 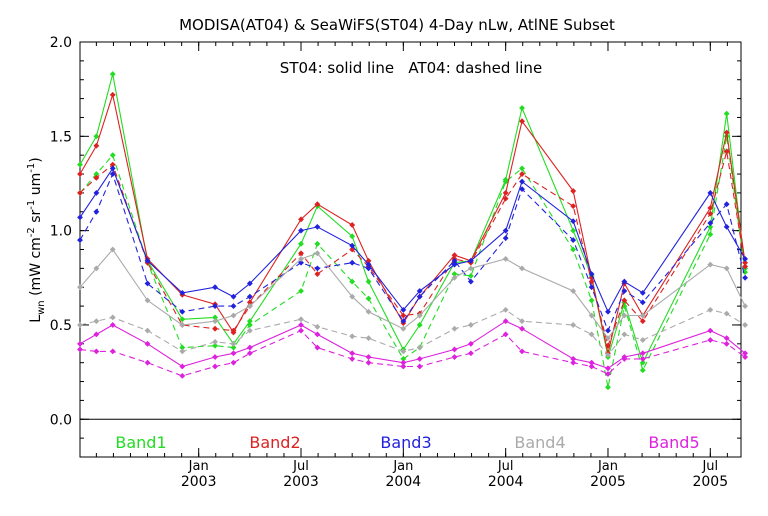 What do you see at coordinates (36, 319) in the screenshot?
I see `y-label-main: L` at bounding box center [36, 319].